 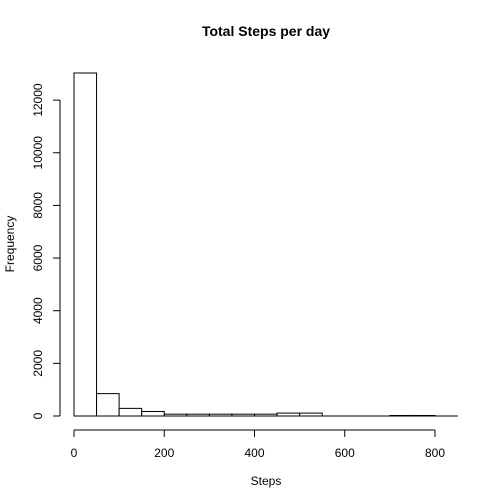 What do you see at coordinates (266, 481) in the screenshot?
I see `x-axis-label: Steps` at bounding box center [266, 481].